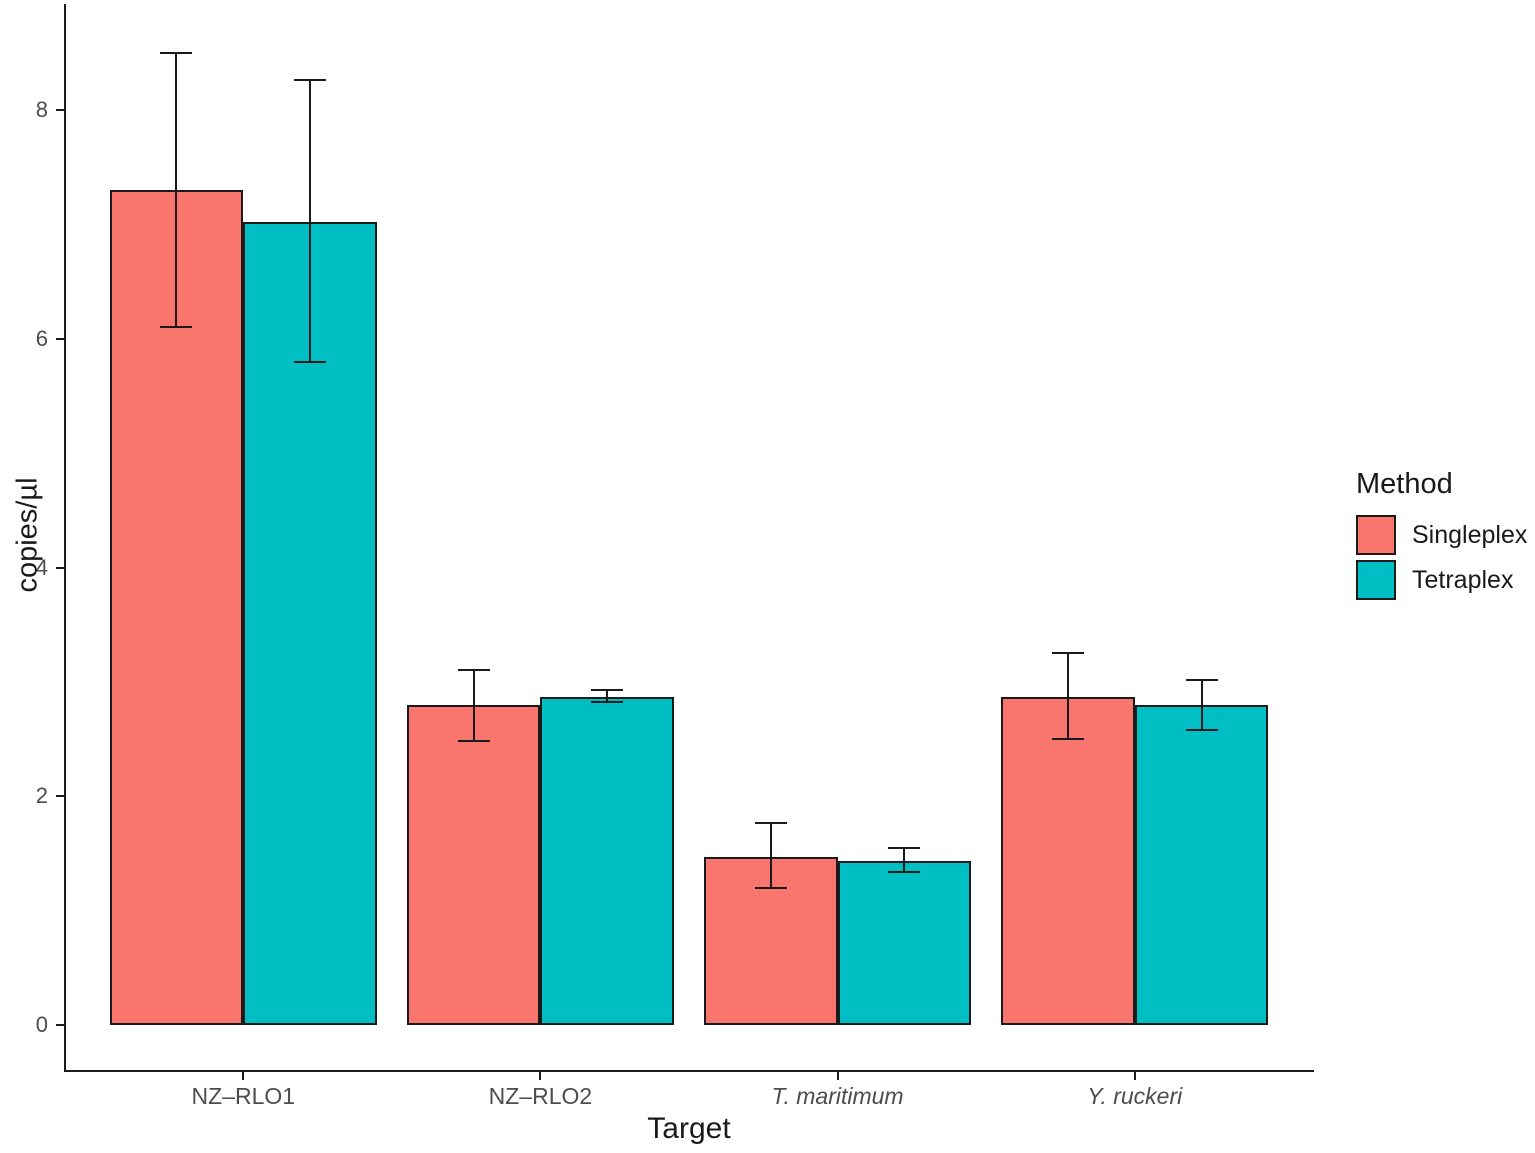 The width and height of the screenshot is (1535, 1153). What do you see at coordinates (1135, 1096) in the screenshot?
I see `x-tick-label-y-ruckeri: Y. ruckeri` at bounding box center [1135, 1096].